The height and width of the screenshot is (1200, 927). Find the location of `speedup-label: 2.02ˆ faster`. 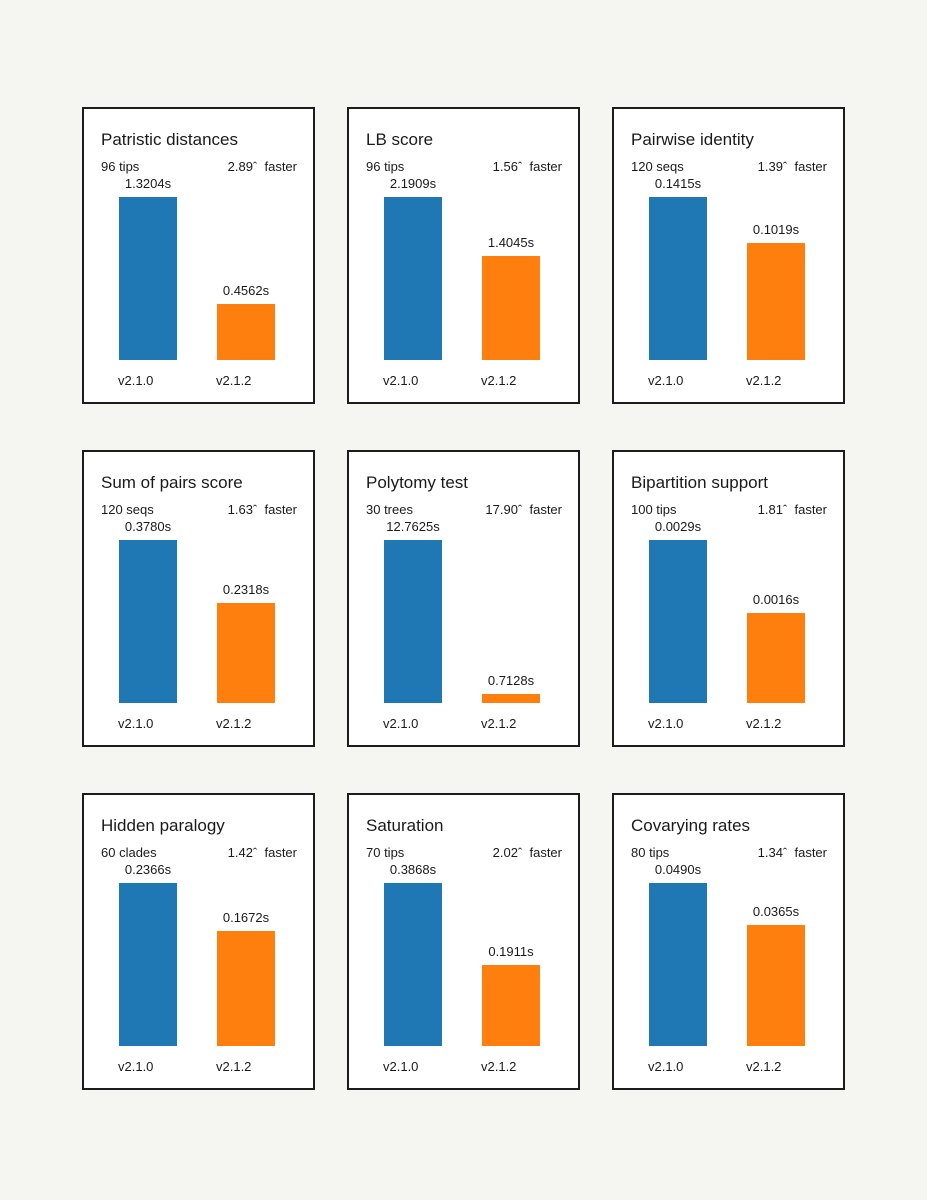

speedup-label: 2.02ˆ faster is located at coordinates (527, 852).